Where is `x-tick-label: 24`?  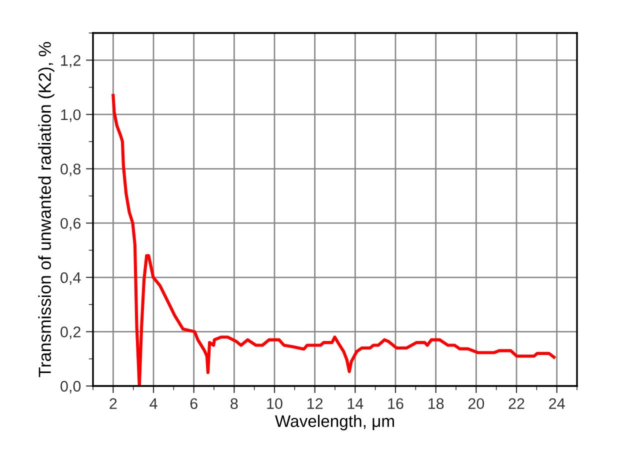
x-tick-label: 24 is located at coordinates (557, 403).